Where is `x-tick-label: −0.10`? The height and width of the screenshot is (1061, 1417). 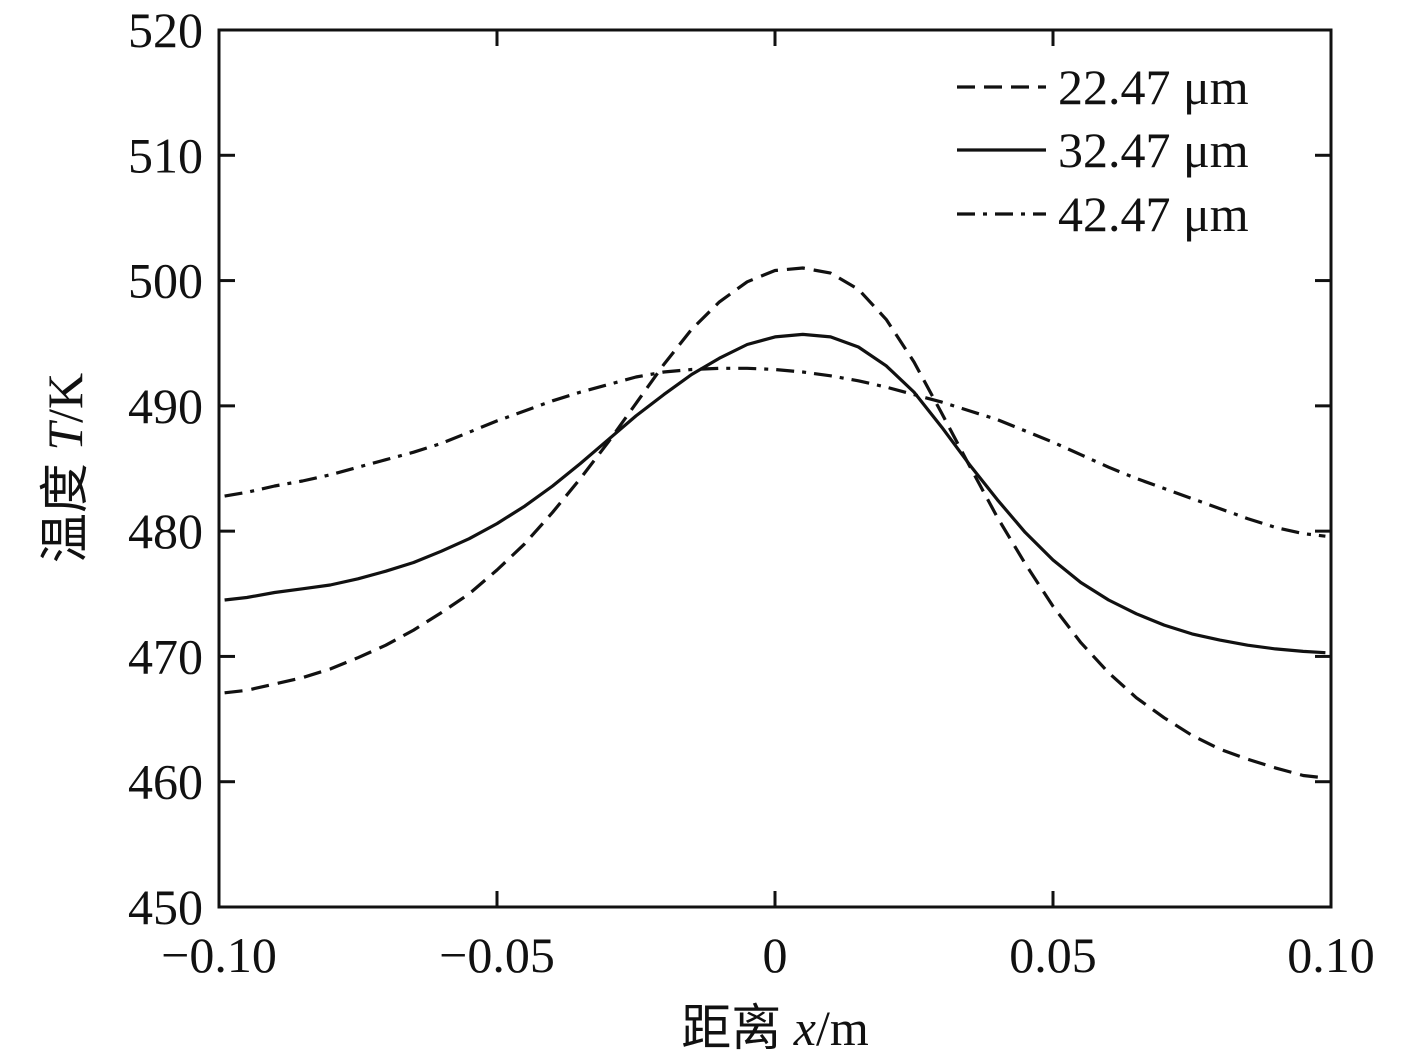
x-tick-label: −0.10 is located at coordinates (219, 955).